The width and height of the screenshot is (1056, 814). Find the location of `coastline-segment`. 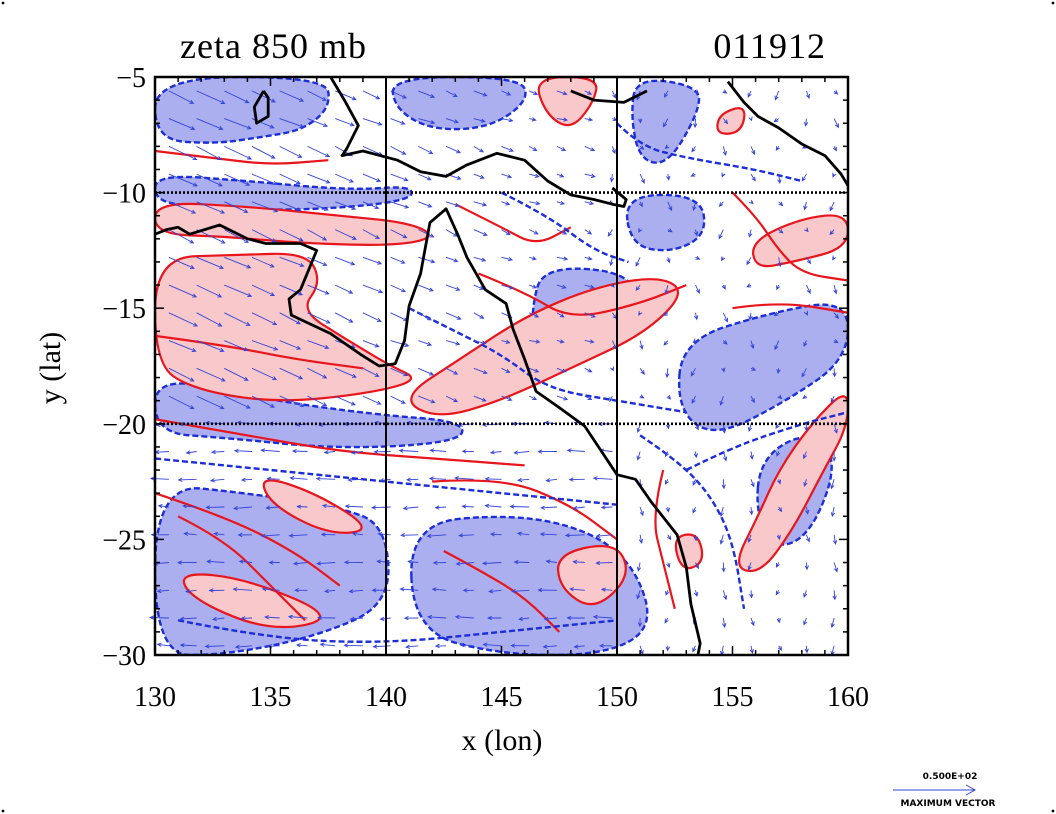

coastline-segment is located at coordinates (261, 107).